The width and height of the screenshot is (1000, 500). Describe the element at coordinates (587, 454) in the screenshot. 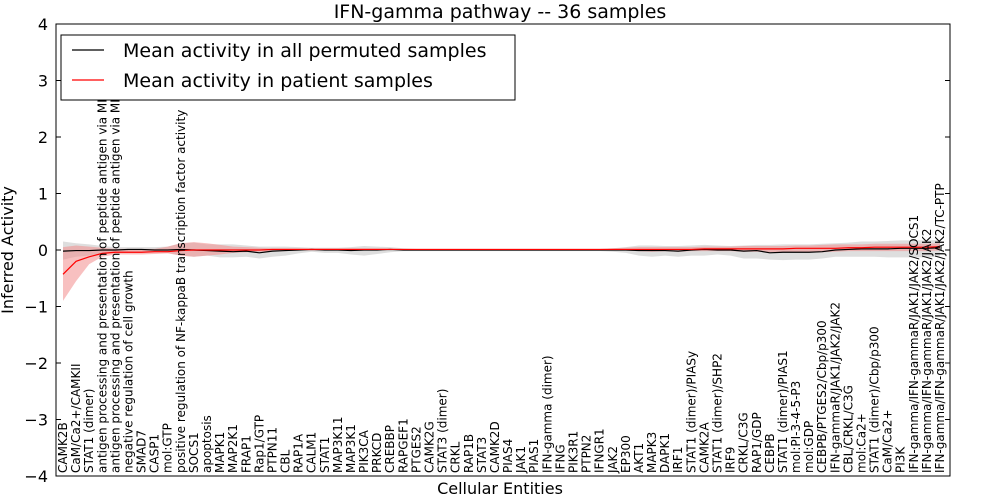

I see `x-tick-label: PTPN2` at that location.